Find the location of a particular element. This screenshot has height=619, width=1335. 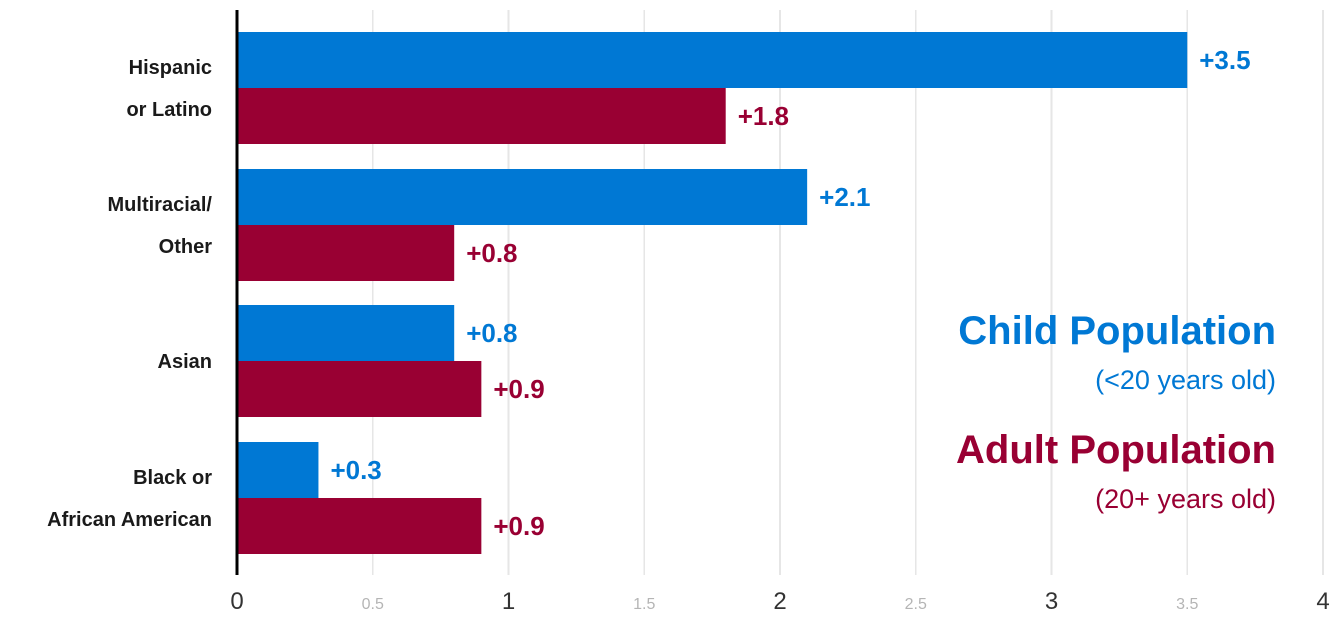

x-tick-label-minor: 0.5 is located at coordinates (373, 604).